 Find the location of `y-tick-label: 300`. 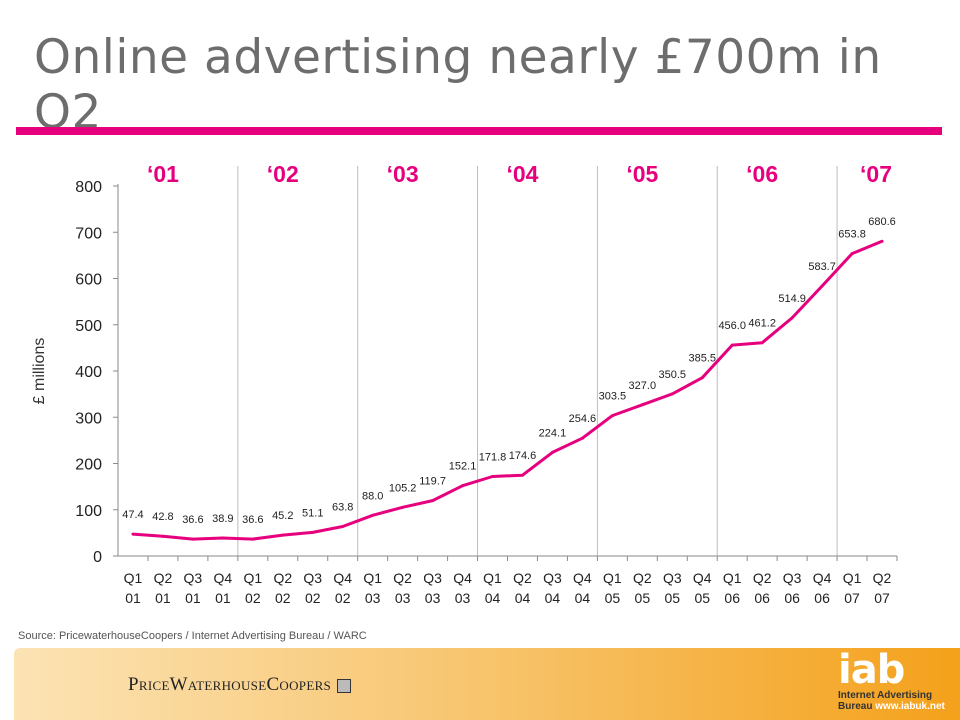

y-tick-label: 300 is located at coordinates (88, 418).